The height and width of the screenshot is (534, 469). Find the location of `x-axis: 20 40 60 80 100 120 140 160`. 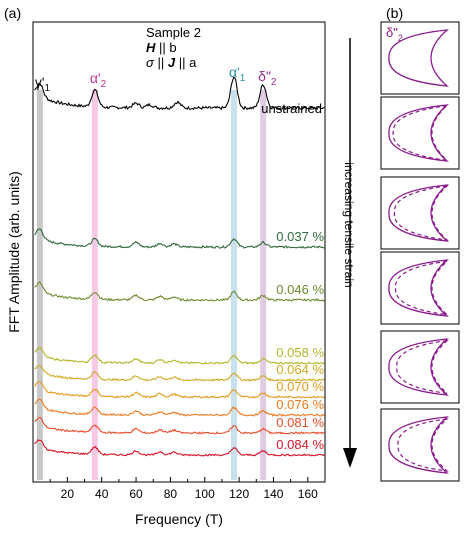

x-axis: 20 40 60 80 100 120 140 160 is located at coordinates (183, 489).